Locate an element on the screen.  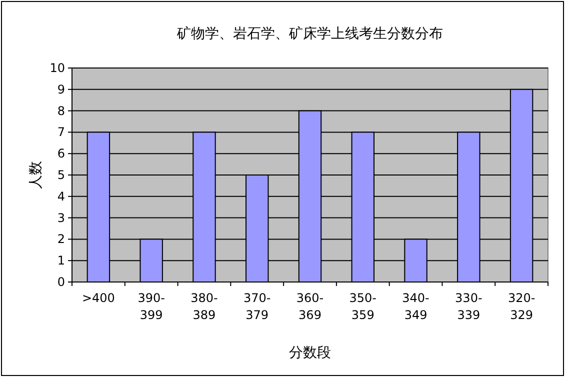
y-tick-label: 0 is located at coordinates (61, 282).